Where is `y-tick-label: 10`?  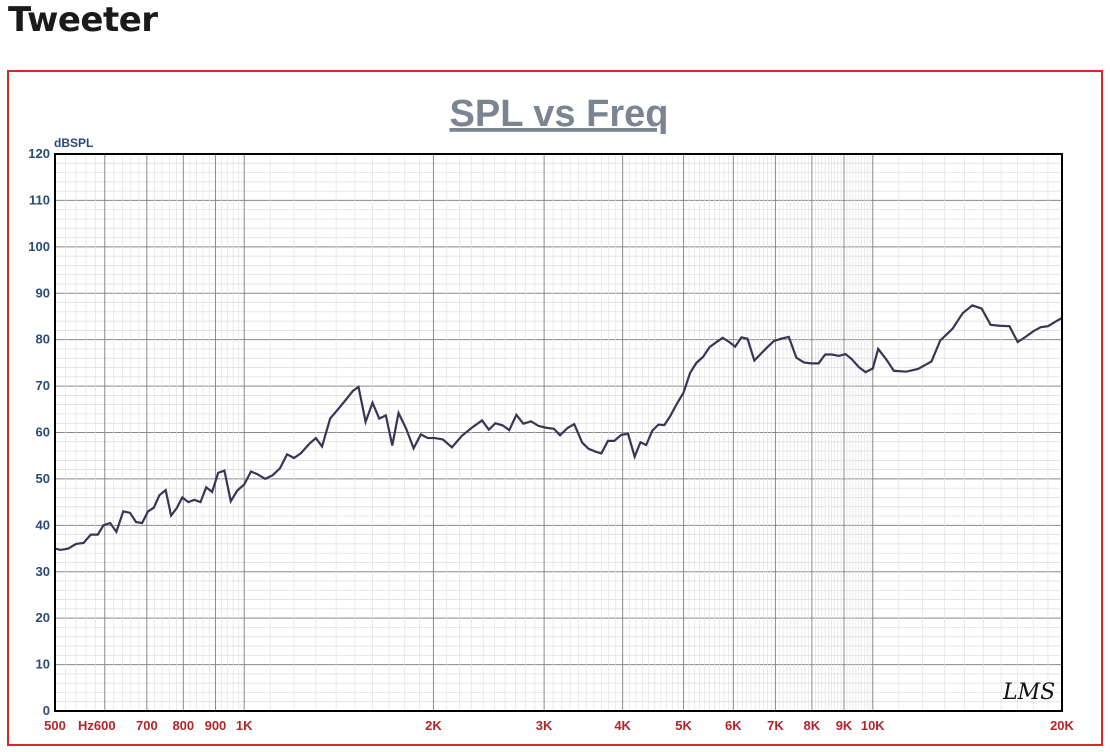
y-tick-label: 10 is located at coordinates (43, 664).